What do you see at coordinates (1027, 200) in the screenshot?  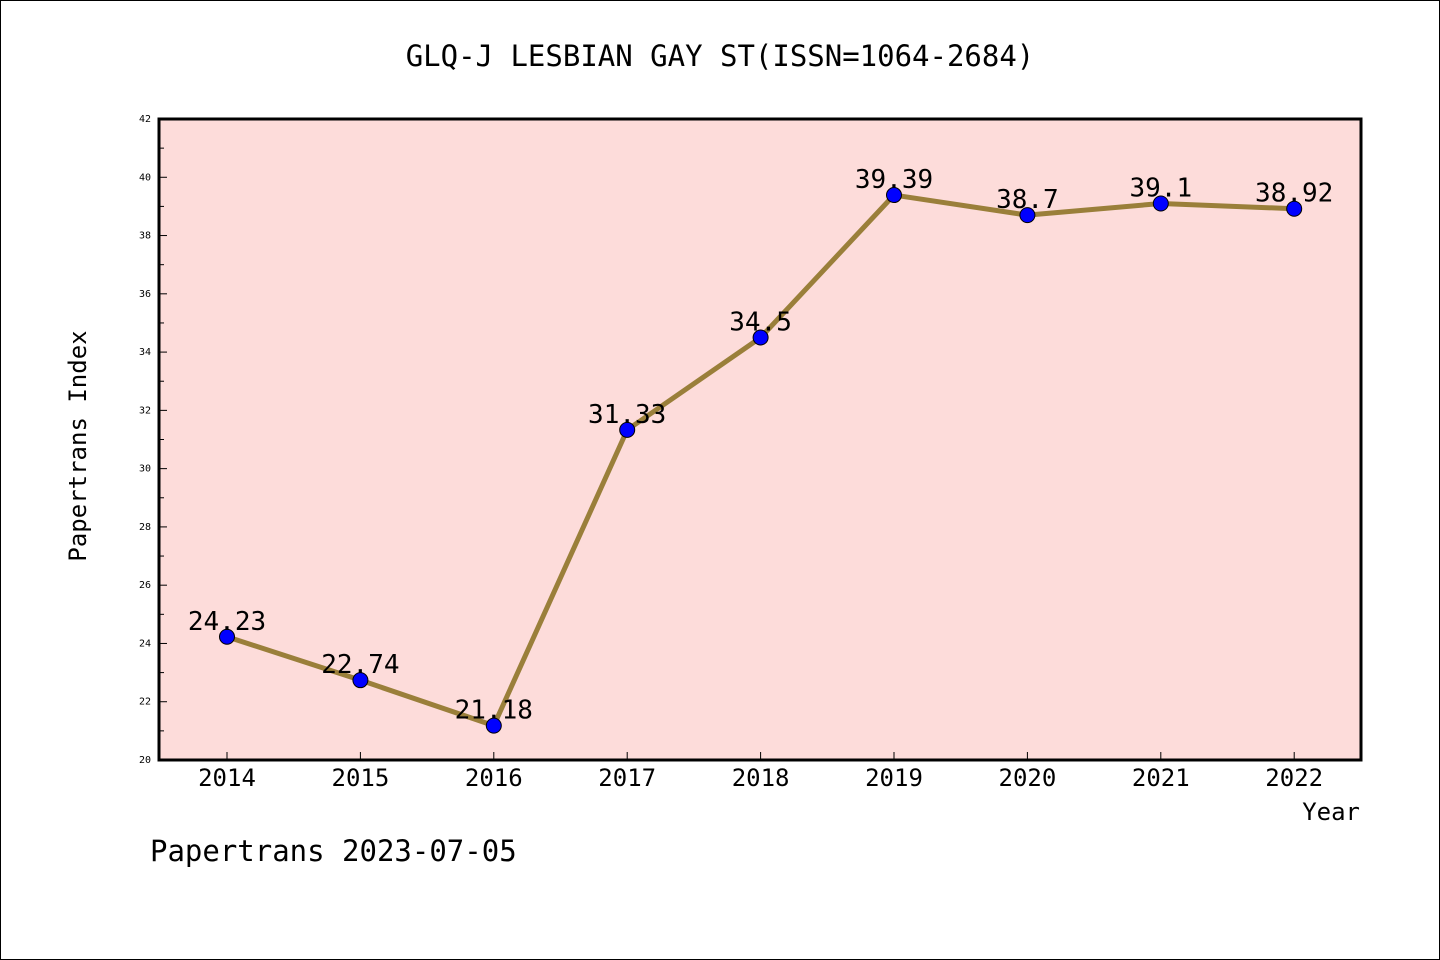 I see `data-label: 38.7` at bounding box center [1027, 200].